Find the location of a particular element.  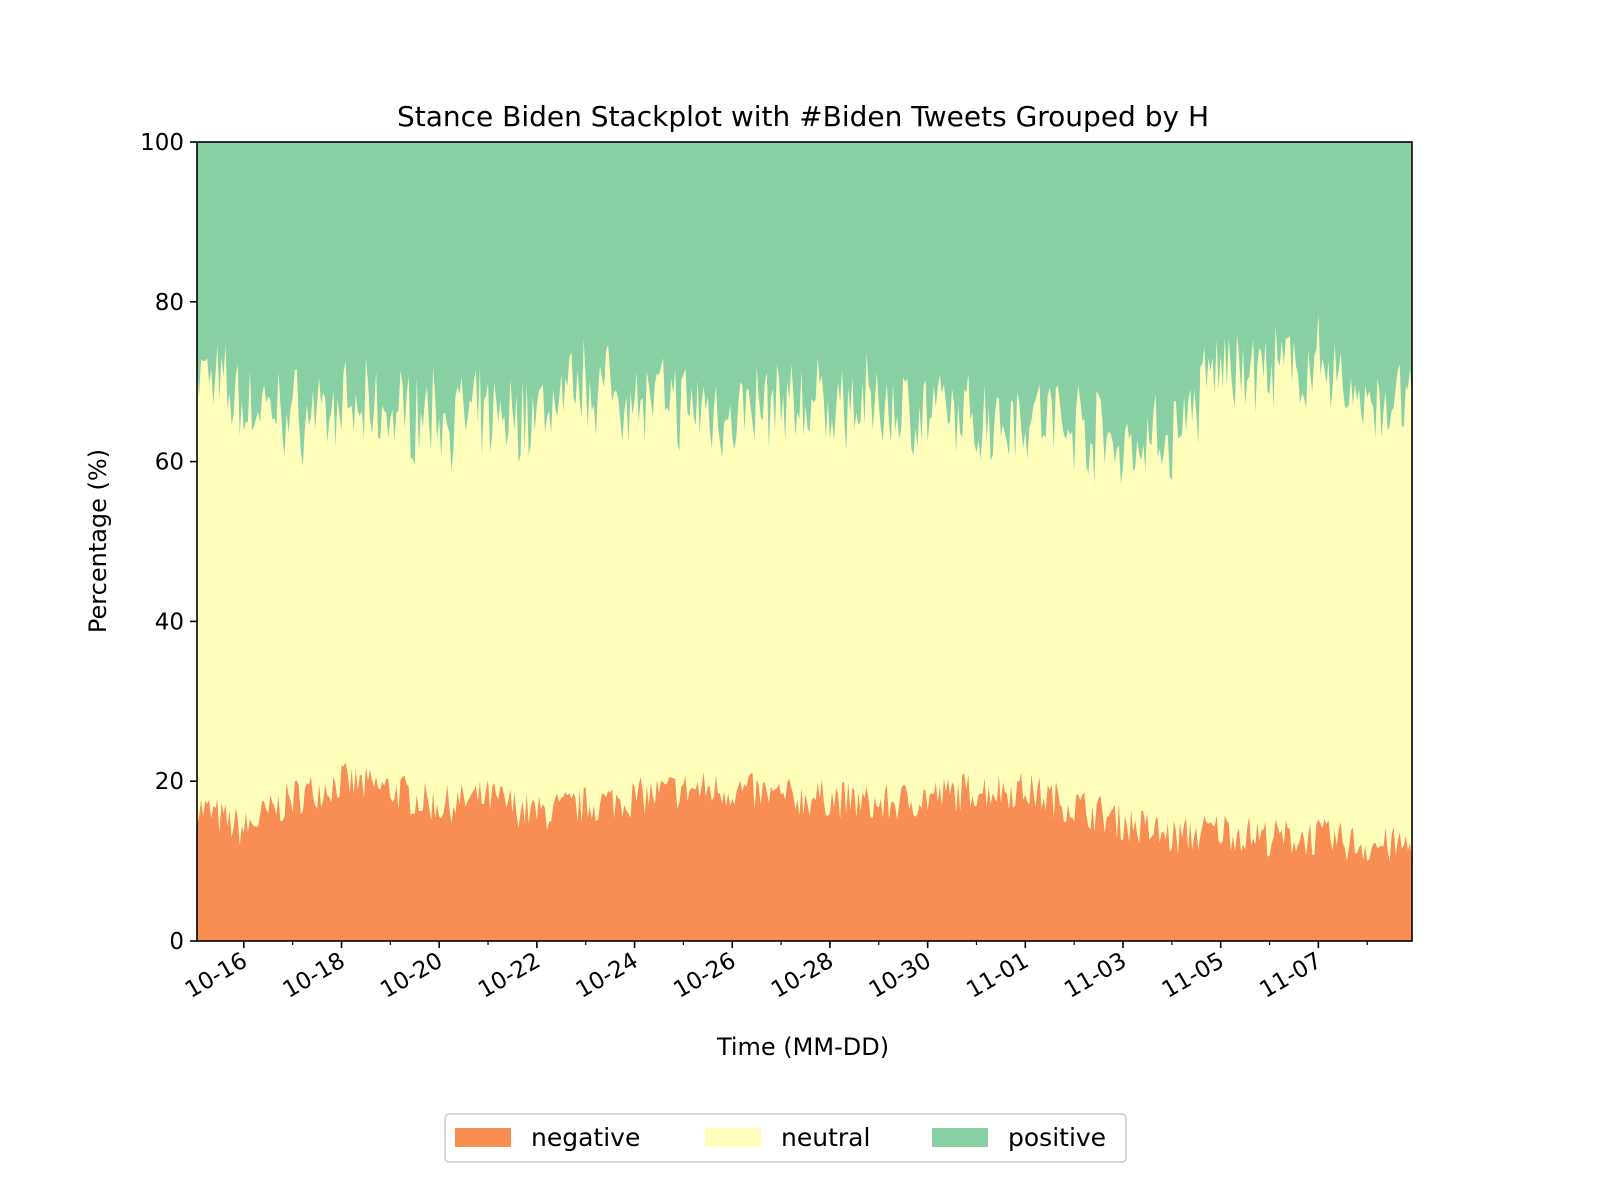

y-tick-label: 60 is located at coordinates (169, 463).